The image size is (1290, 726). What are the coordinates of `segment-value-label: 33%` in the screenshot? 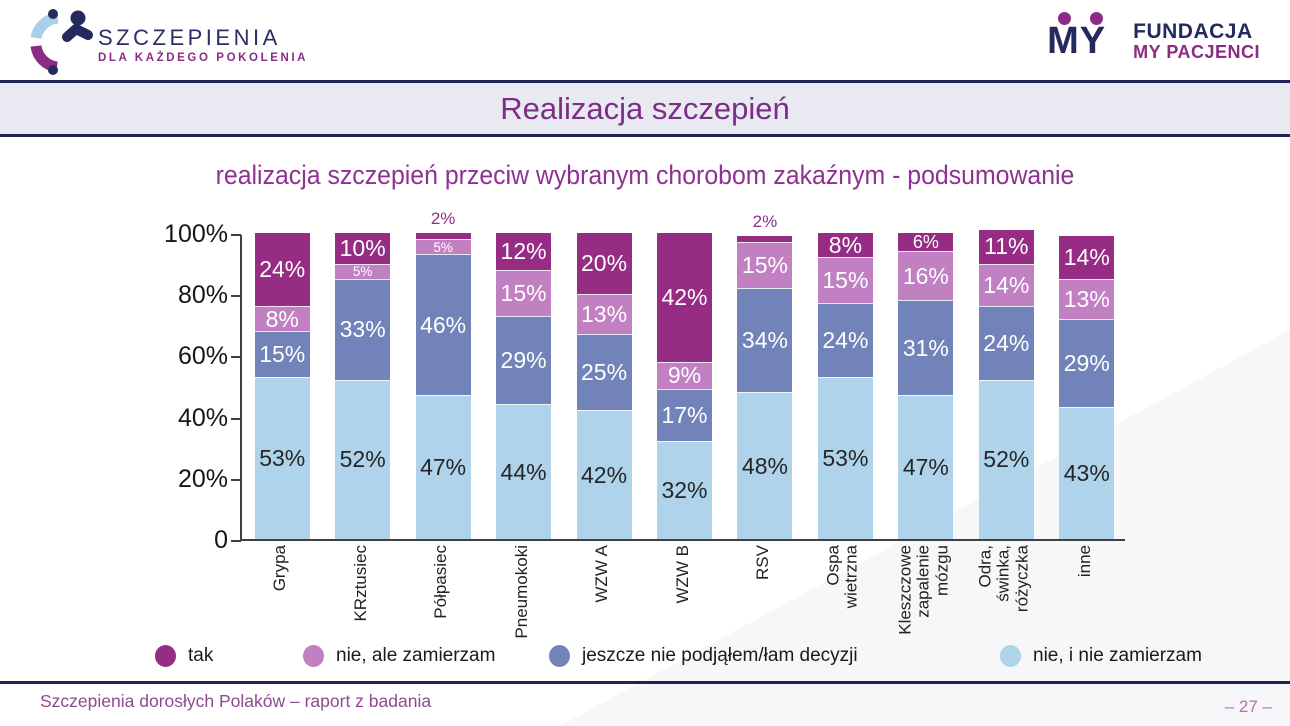 It's located at (362, 329).